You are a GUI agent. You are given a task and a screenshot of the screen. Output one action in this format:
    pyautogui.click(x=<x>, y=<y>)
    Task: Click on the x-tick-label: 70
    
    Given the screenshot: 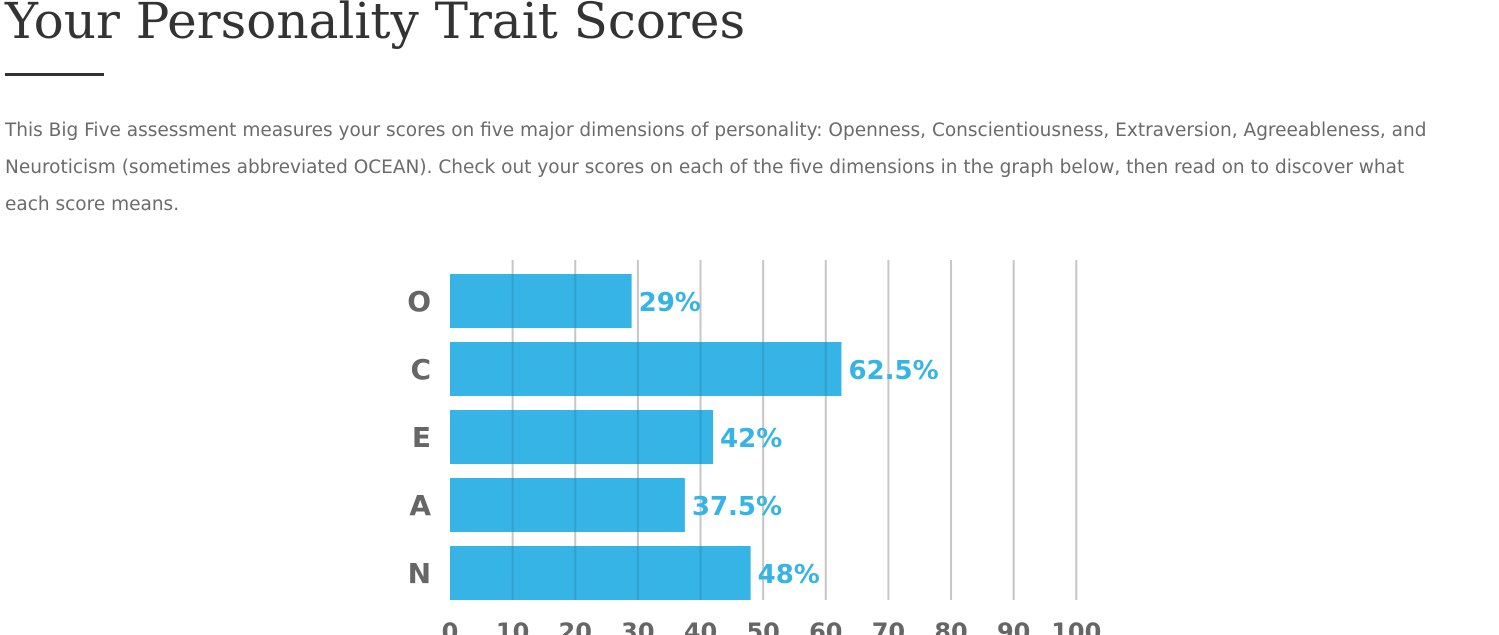 What is the action you would take?
    pyautogui.click(x=888, y=626)
    